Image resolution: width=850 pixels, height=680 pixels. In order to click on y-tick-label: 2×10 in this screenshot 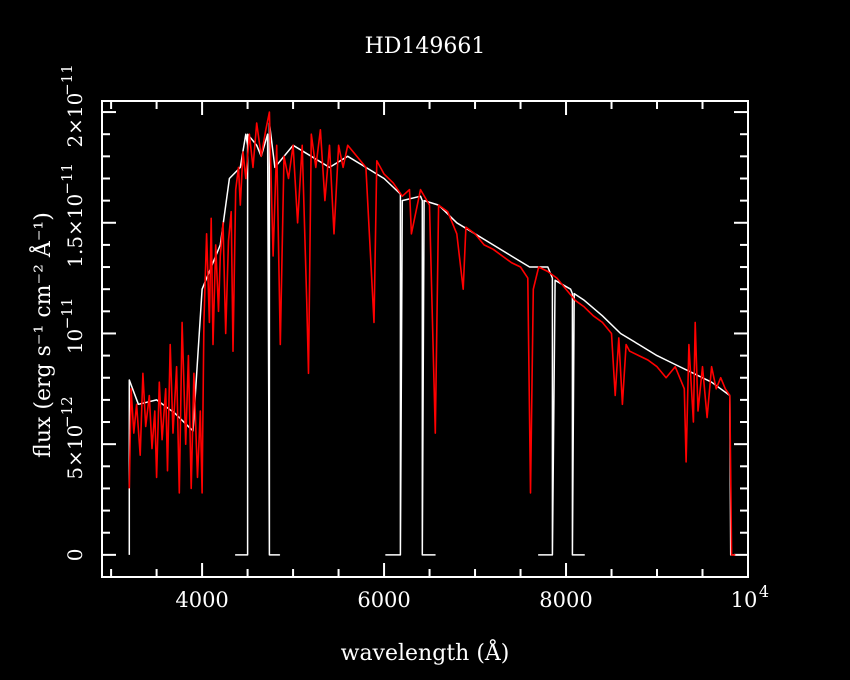, I will do `click(75, 120)`.